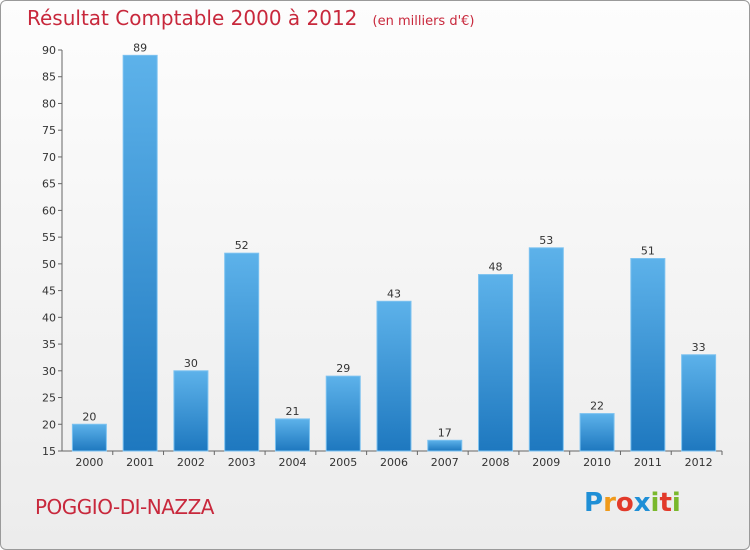 This screenshot has width=750, height=550. I want to click on bar-value-label: 30, so click(191, 363).